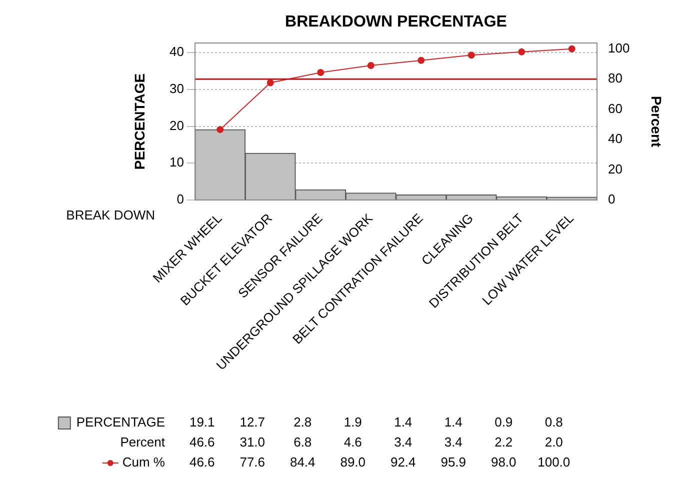 The width and height of the screenshot is (676, 483). What do you see at coordinates (177, 125) in the screenshot?
I see `y-tick-label: 20` at bounding box center [177, 125].